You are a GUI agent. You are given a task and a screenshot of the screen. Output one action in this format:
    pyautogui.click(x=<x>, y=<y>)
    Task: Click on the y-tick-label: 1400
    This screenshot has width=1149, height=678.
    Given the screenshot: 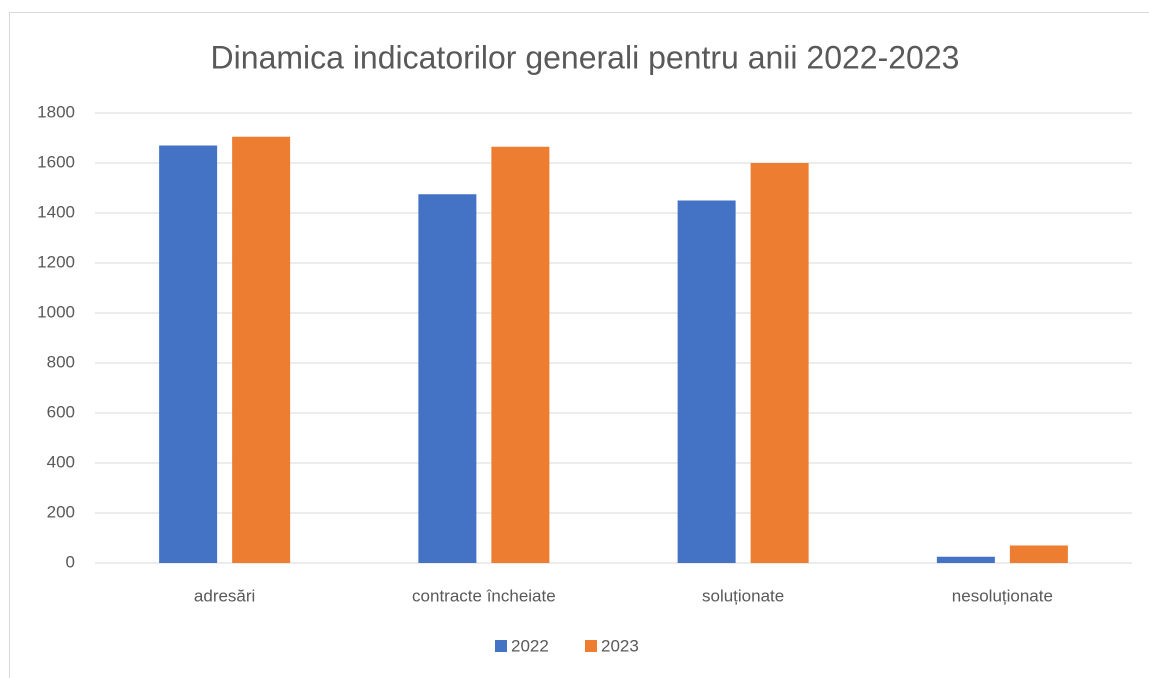 What is the action you would take?
    pyautogui.click(x=56, y=211)
    